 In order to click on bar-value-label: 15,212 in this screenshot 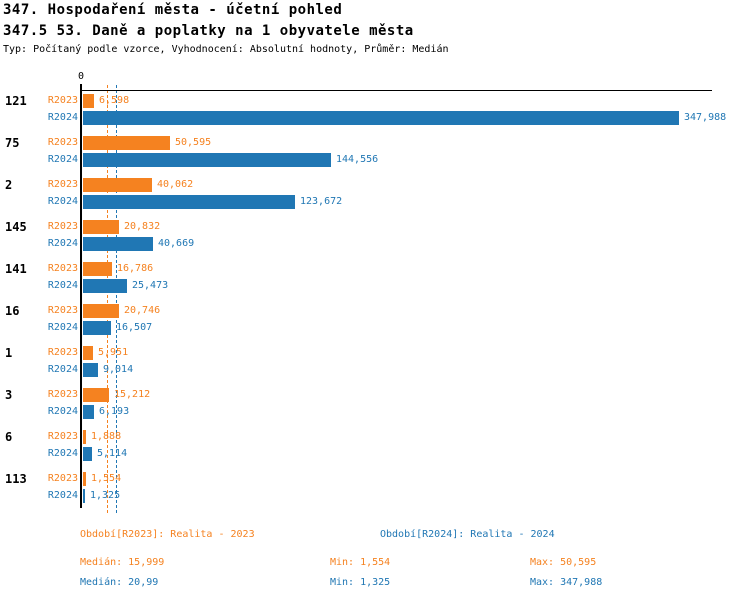, I will do `click(132, 394)`.